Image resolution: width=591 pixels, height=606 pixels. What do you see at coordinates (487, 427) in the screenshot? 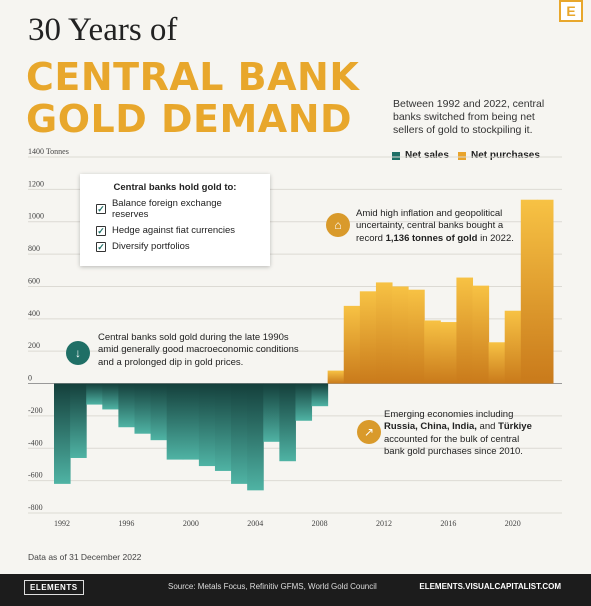
I see `emerging-mid: and` at bounding box center [487, 427].